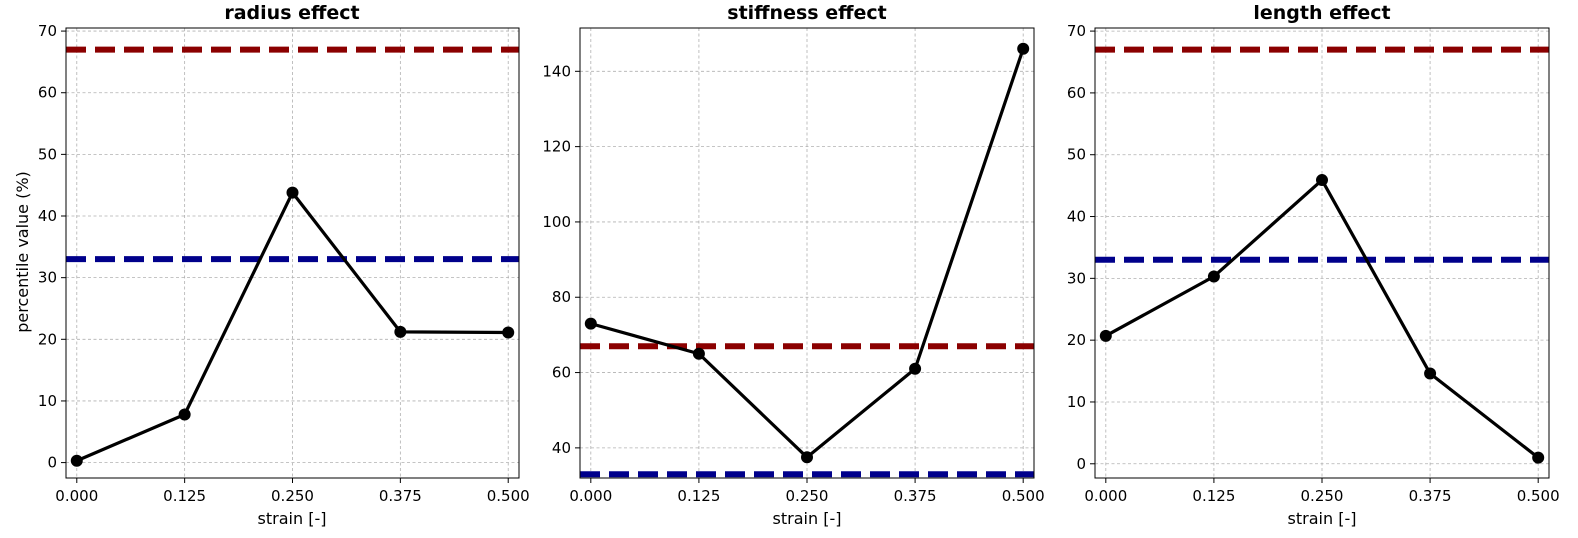 This screenshot has height=538, width=1578. Describe the element at coordinates (291, 13) in the screenshot. I see `panel-title: radius effect` at that location.